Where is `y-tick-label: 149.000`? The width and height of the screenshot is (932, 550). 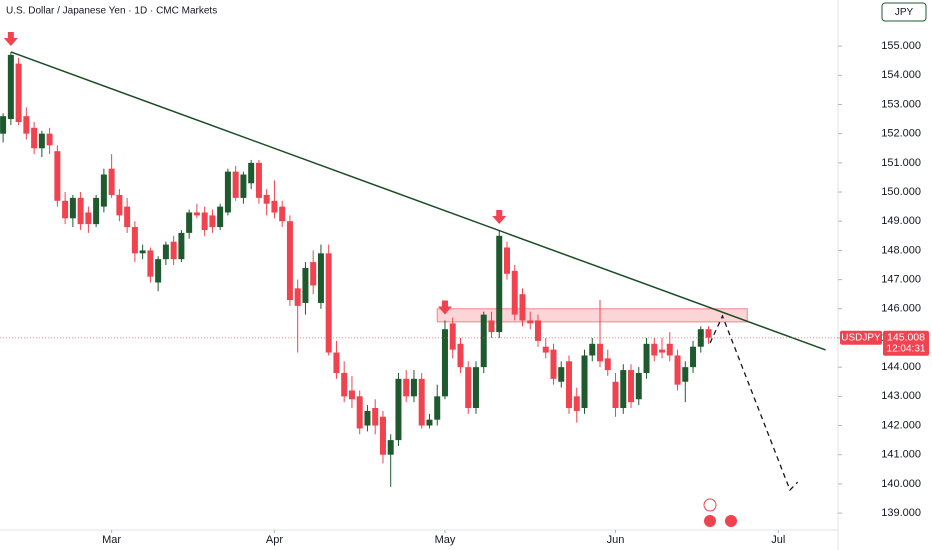
y-tick-label: 149.000 is located at coordinates (901, 221).